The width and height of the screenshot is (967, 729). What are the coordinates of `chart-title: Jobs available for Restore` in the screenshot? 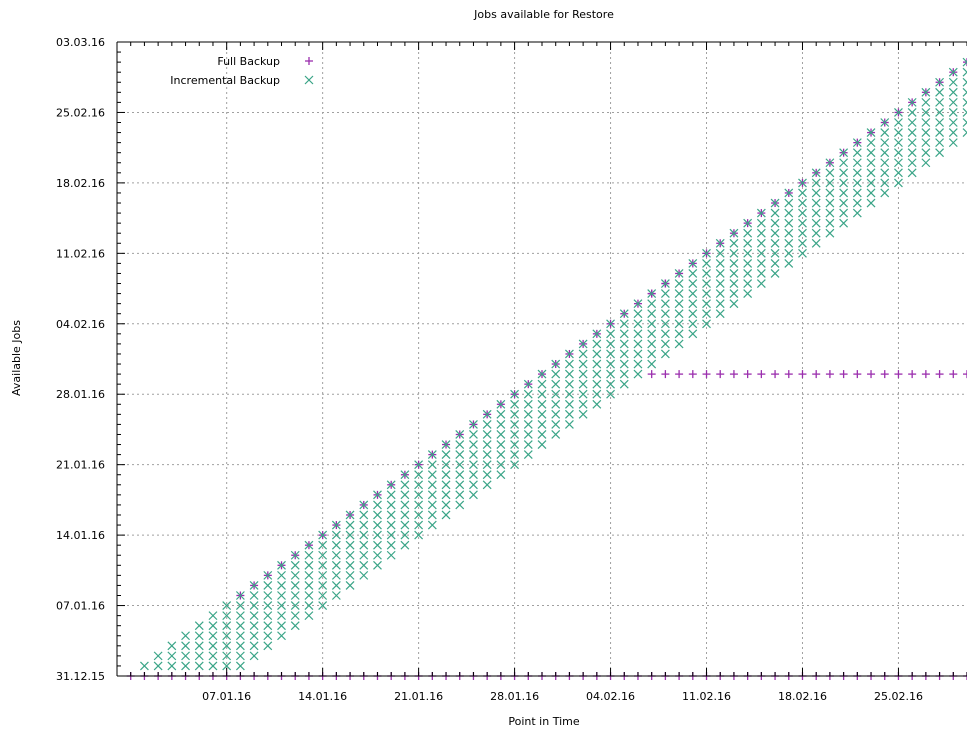 It's located at (543, 14).